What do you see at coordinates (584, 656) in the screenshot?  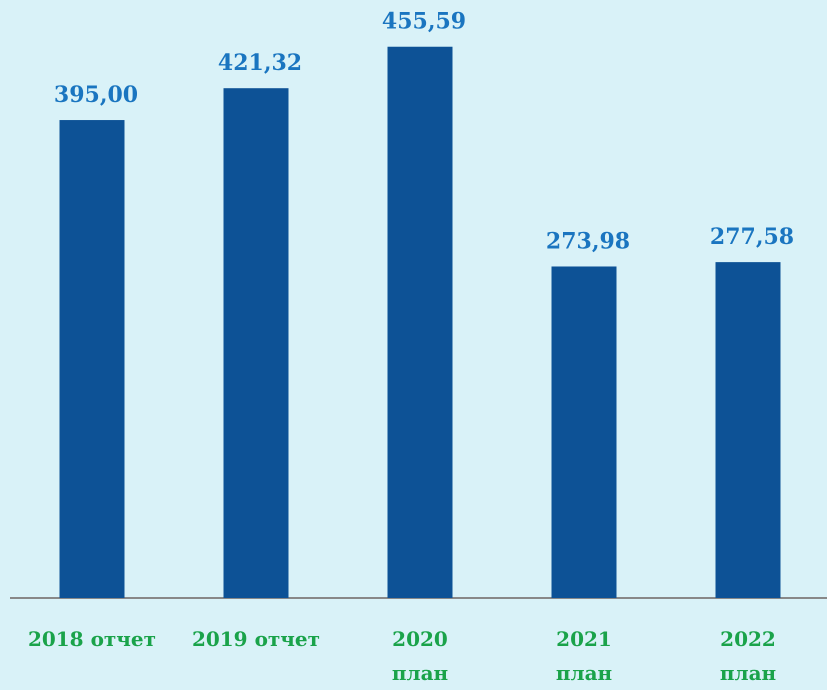 I see `x-tick-label: 2021 план` at bounding box center [584, 656].